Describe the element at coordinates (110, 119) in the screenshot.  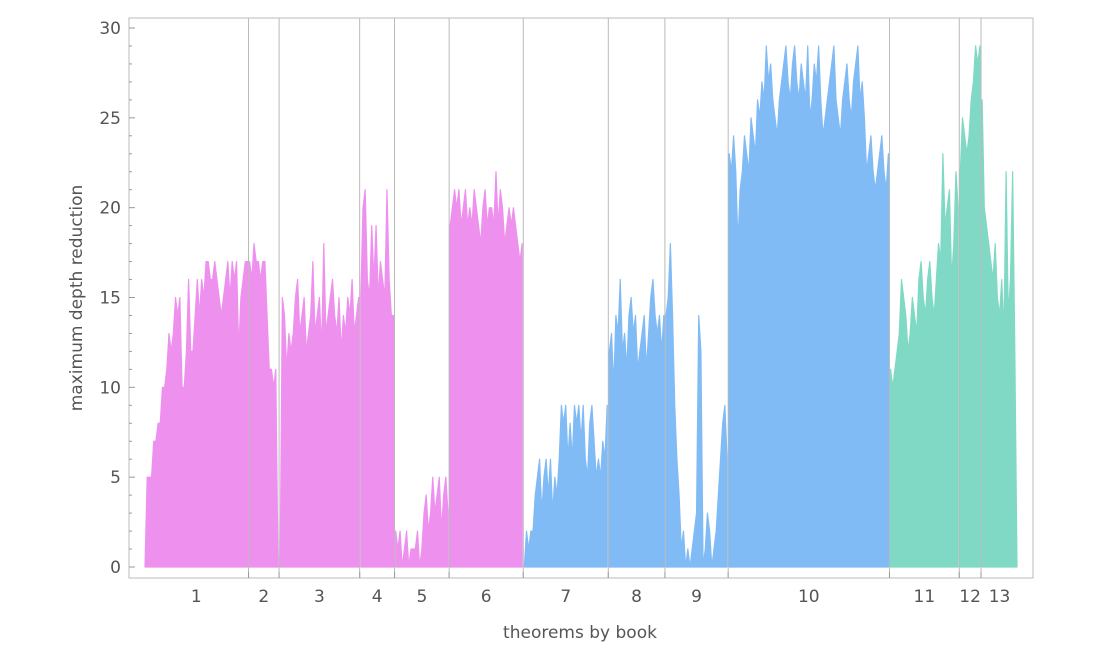
I see `y-tick-label: 25` at that location.